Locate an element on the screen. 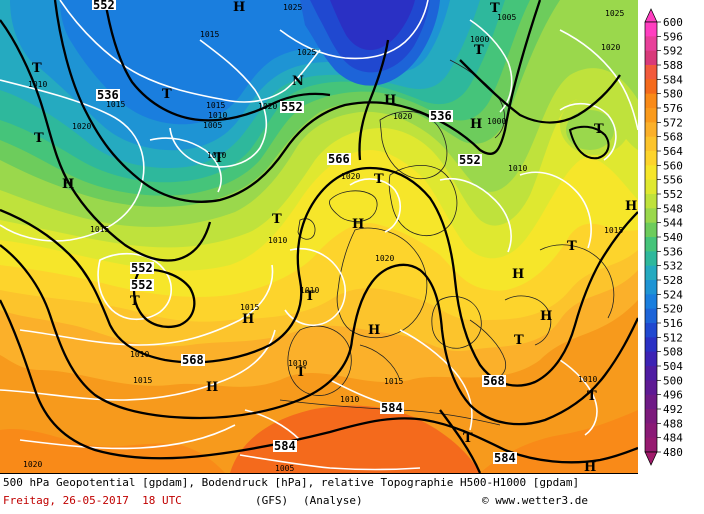 This screenshot has height=514, width=704. colorbar-tick-label: 592 is located at coordinates (673, 51).